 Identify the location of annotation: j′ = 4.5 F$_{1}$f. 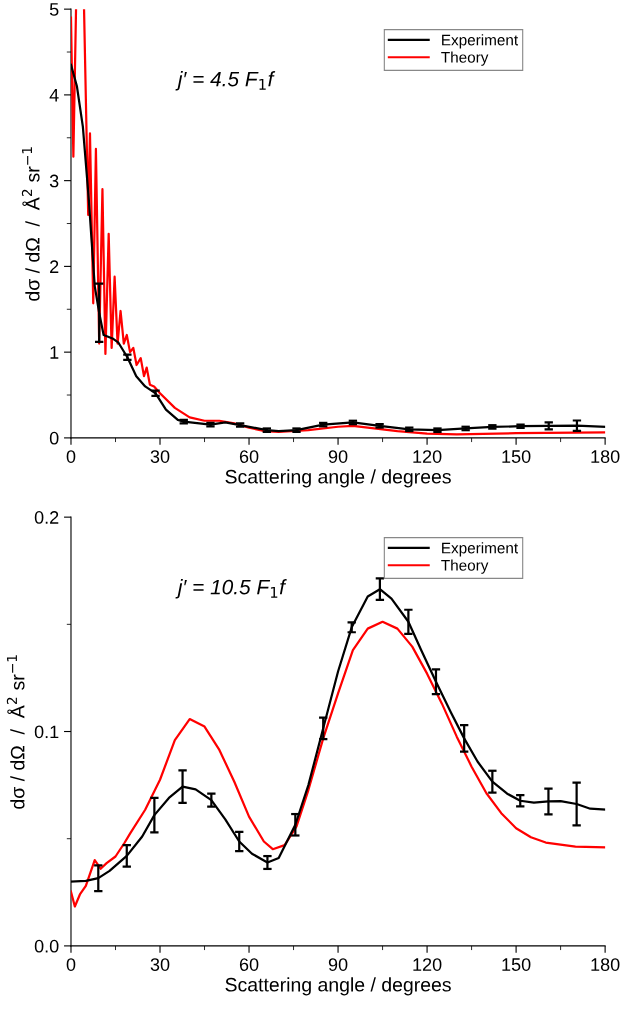
(225, 81).